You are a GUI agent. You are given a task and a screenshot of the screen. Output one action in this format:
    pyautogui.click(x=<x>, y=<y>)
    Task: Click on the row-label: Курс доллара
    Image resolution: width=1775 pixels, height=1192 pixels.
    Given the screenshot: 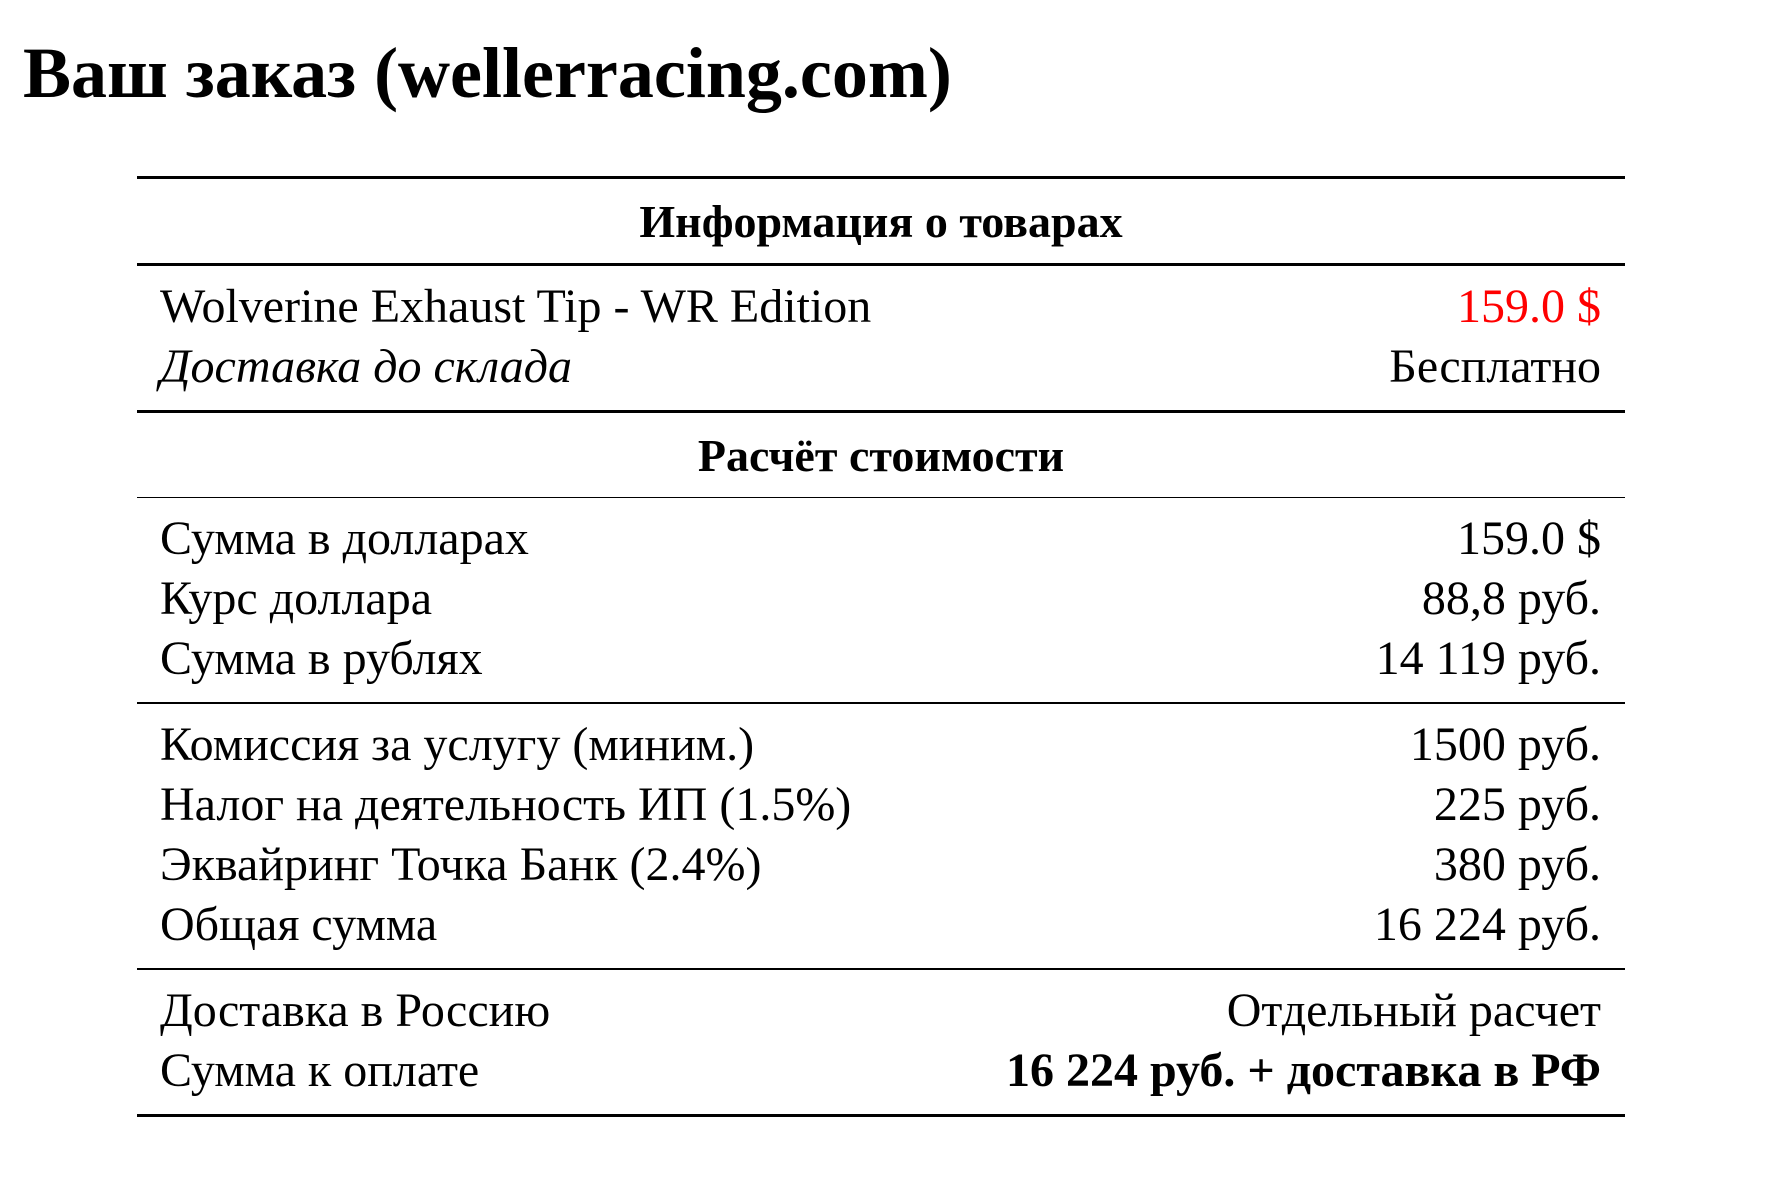 What is the action you would take?
    pyautogui.click(x=296, y=598)
    